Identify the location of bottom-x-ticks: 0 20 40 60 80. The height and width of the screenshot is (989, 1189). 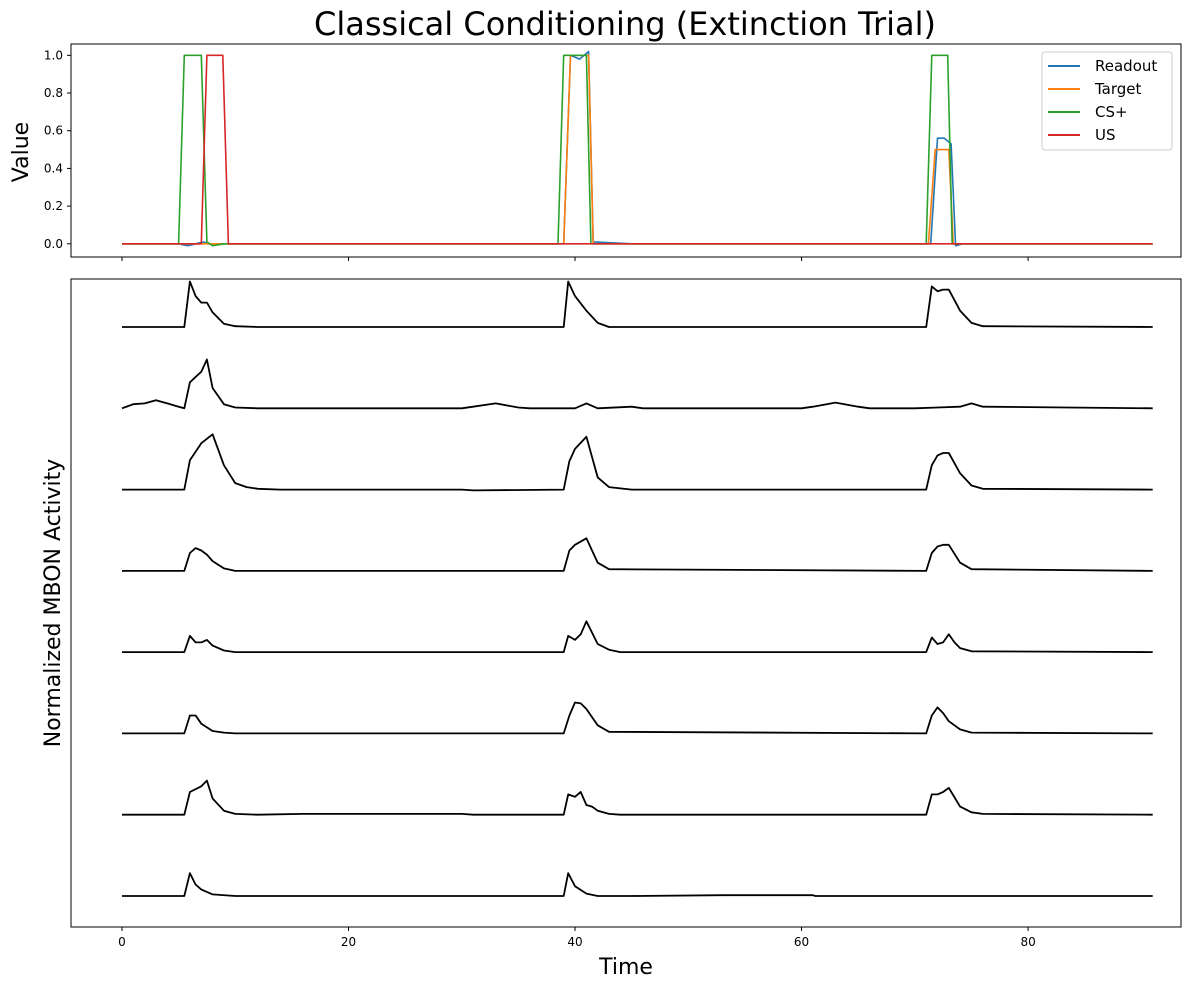
(577, 938).